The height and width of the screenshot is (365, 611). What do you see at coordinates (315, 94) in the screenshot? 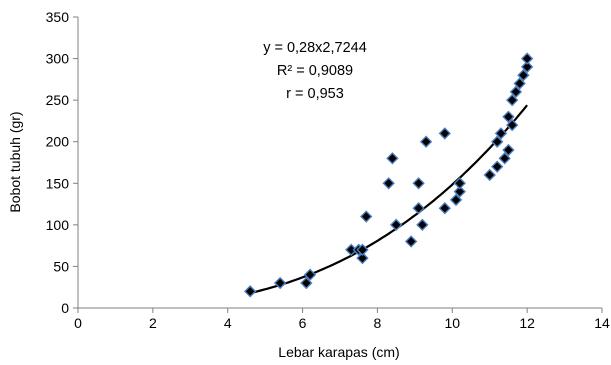
I see `r-label: r = 0,953` at bounding box center [315, 94].